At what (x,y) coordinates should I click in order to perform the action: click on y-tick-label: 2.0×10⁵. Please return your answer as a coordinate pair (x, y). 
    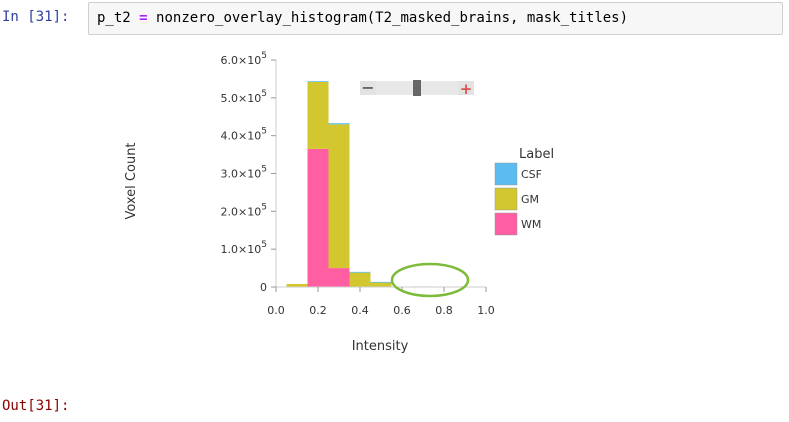
    Looking at the image, I should click on (244, 210).